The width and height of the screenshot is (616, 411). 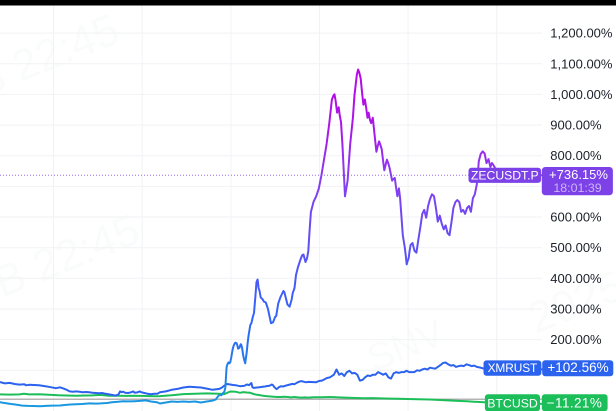 I want to click on svg-text: 1,100.00%, so click(x=581, y=63).